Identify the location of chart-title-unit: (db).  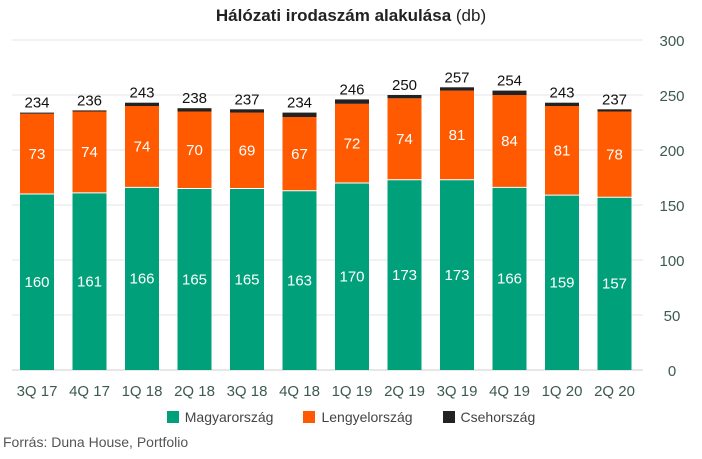
(471, 15).